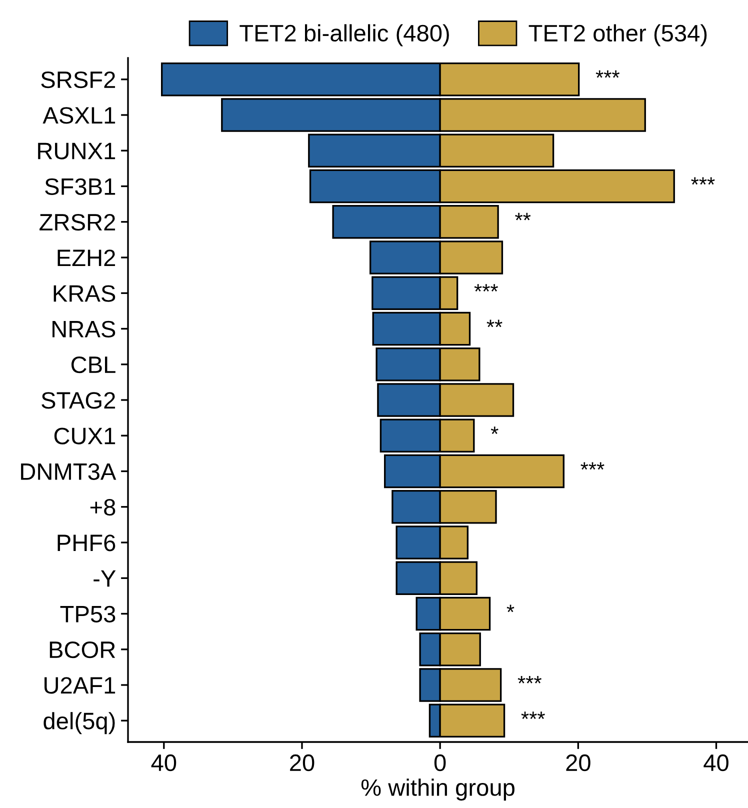 The width and height of the screenshot is (748, 808). I want to click on y-tick-label: ASXL1, so click(79, 115).